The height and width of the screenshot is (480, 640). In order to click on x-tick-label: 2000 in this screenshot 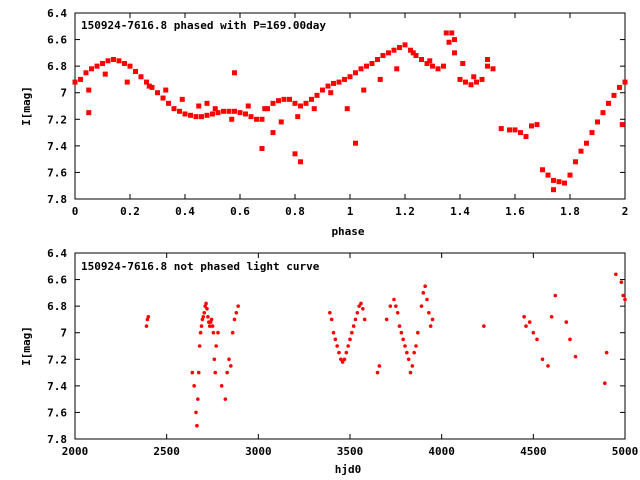, I will do `click(75, 451)`.